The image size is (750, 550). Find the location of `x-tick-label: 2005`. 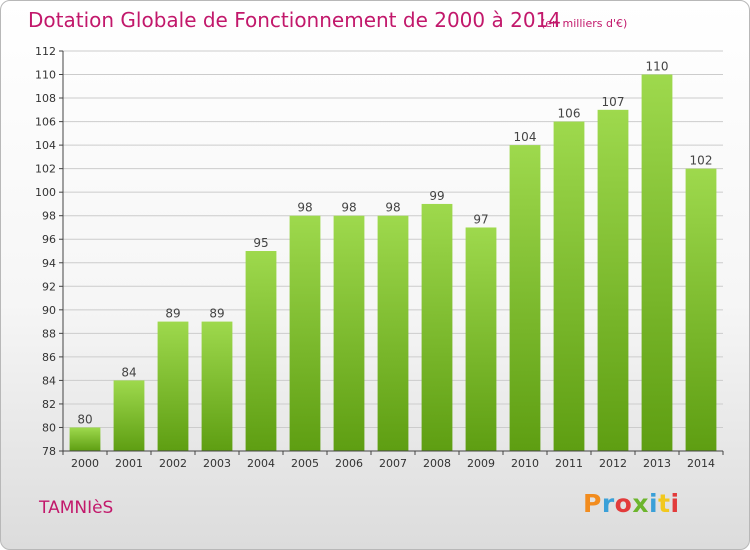

x-tick-label: 2005 is located at coordinates (305, 463).